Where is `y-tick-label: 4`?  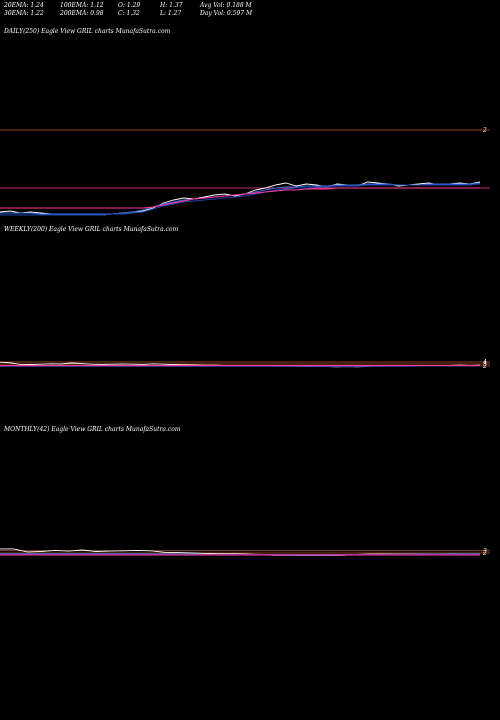 y-tick-label: 4 is located at coordinates (484, 362).